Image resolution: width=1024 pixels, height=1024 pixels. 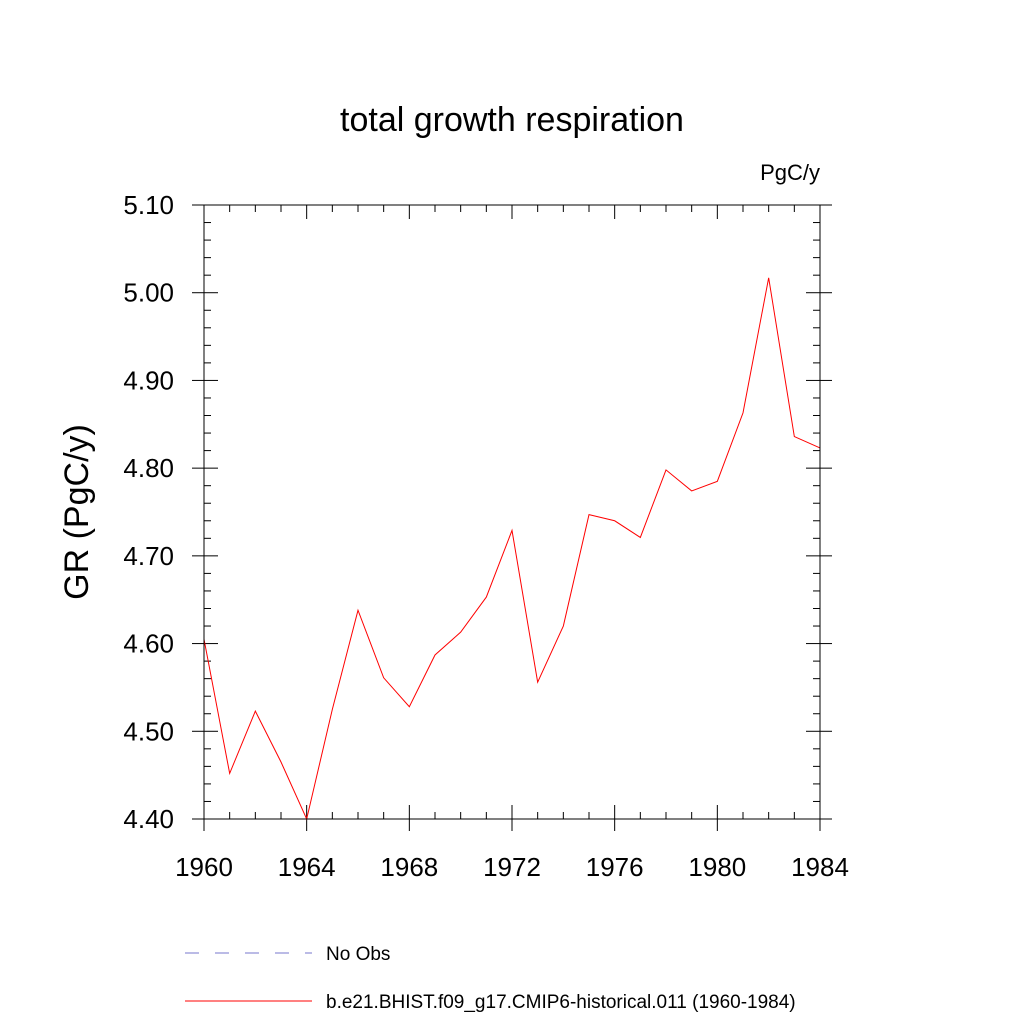 I want to click on y-tick-label: 4.60, so click(x=148, y=644).